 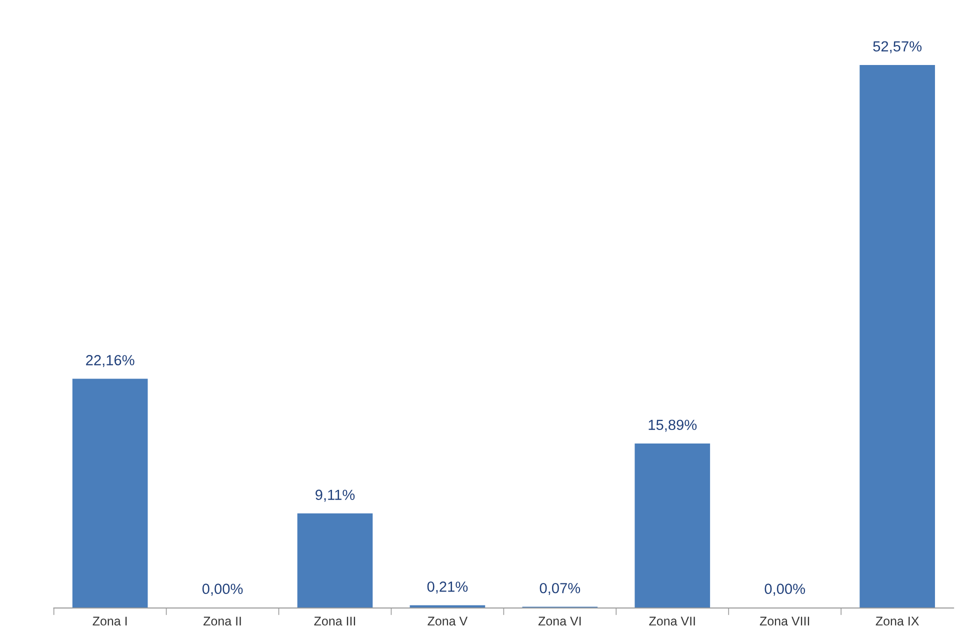 What do you see at coordinates (785, 621) in the screenshot?
I see `x-tick-label: Zona VIII` at bounding box center [785, 621].